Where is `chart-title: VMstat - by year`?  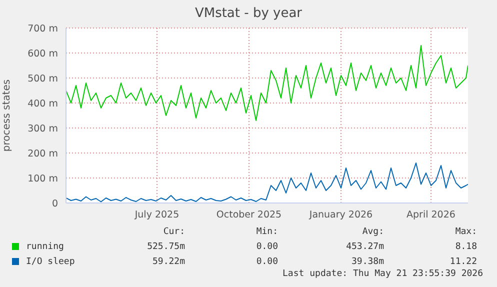
chart-title: VMstat - by year is located at coordinates (249, 13).